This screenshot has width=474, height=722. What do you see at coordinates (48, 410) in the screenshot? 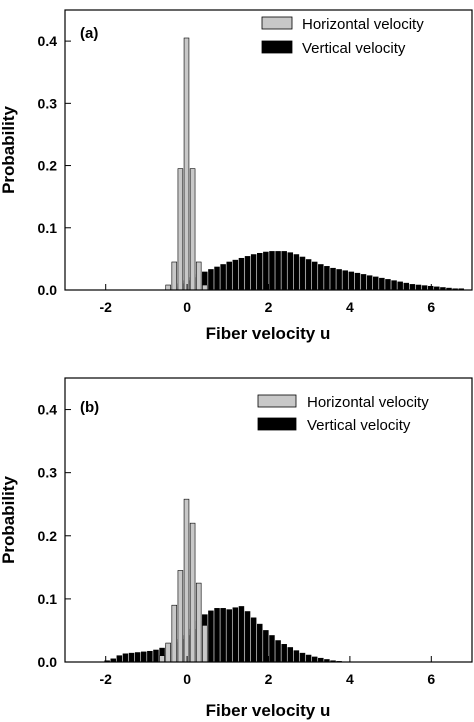
I see `y-tick-label-b: 0.4` at bounding box center [48, 410].